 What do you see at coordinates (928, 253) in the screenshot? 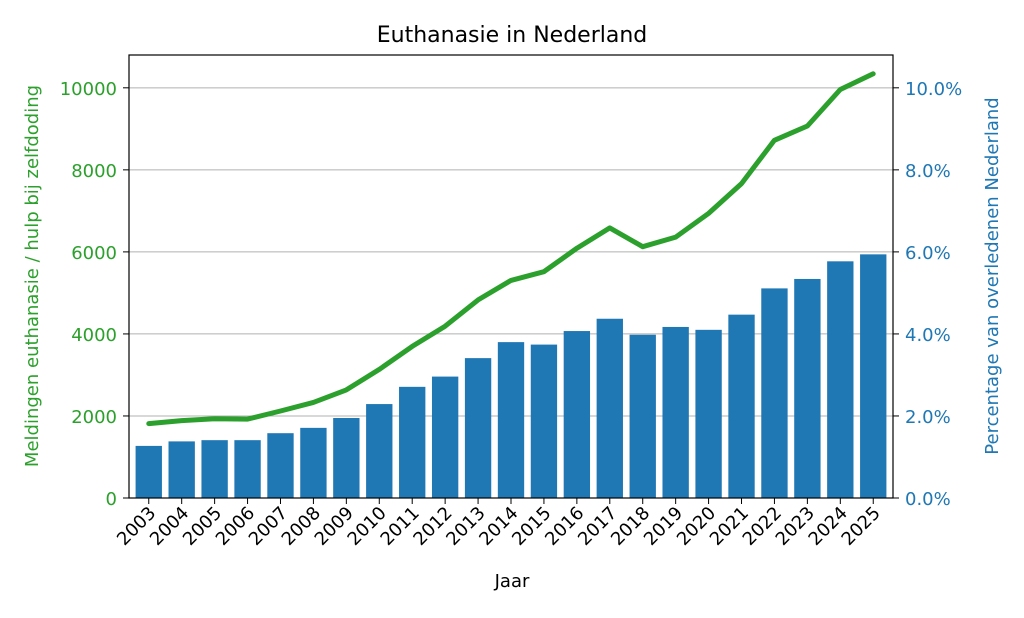
I see `right-tick-label: 6.0%` at bounding box center [928, 253].